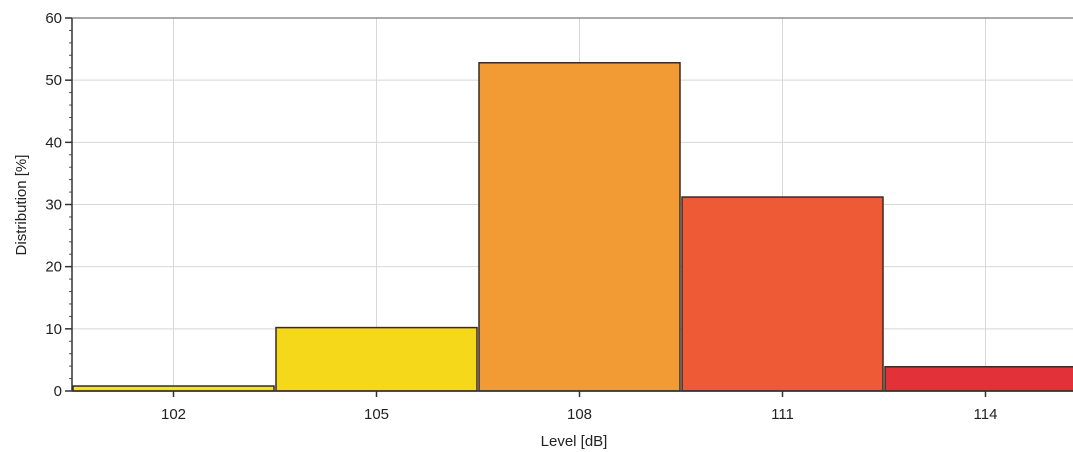 The image size is (1073, 452). Describe the element at coordinates (58, 391) in the screenshot. I see `y-tick-label: 0` at that location.